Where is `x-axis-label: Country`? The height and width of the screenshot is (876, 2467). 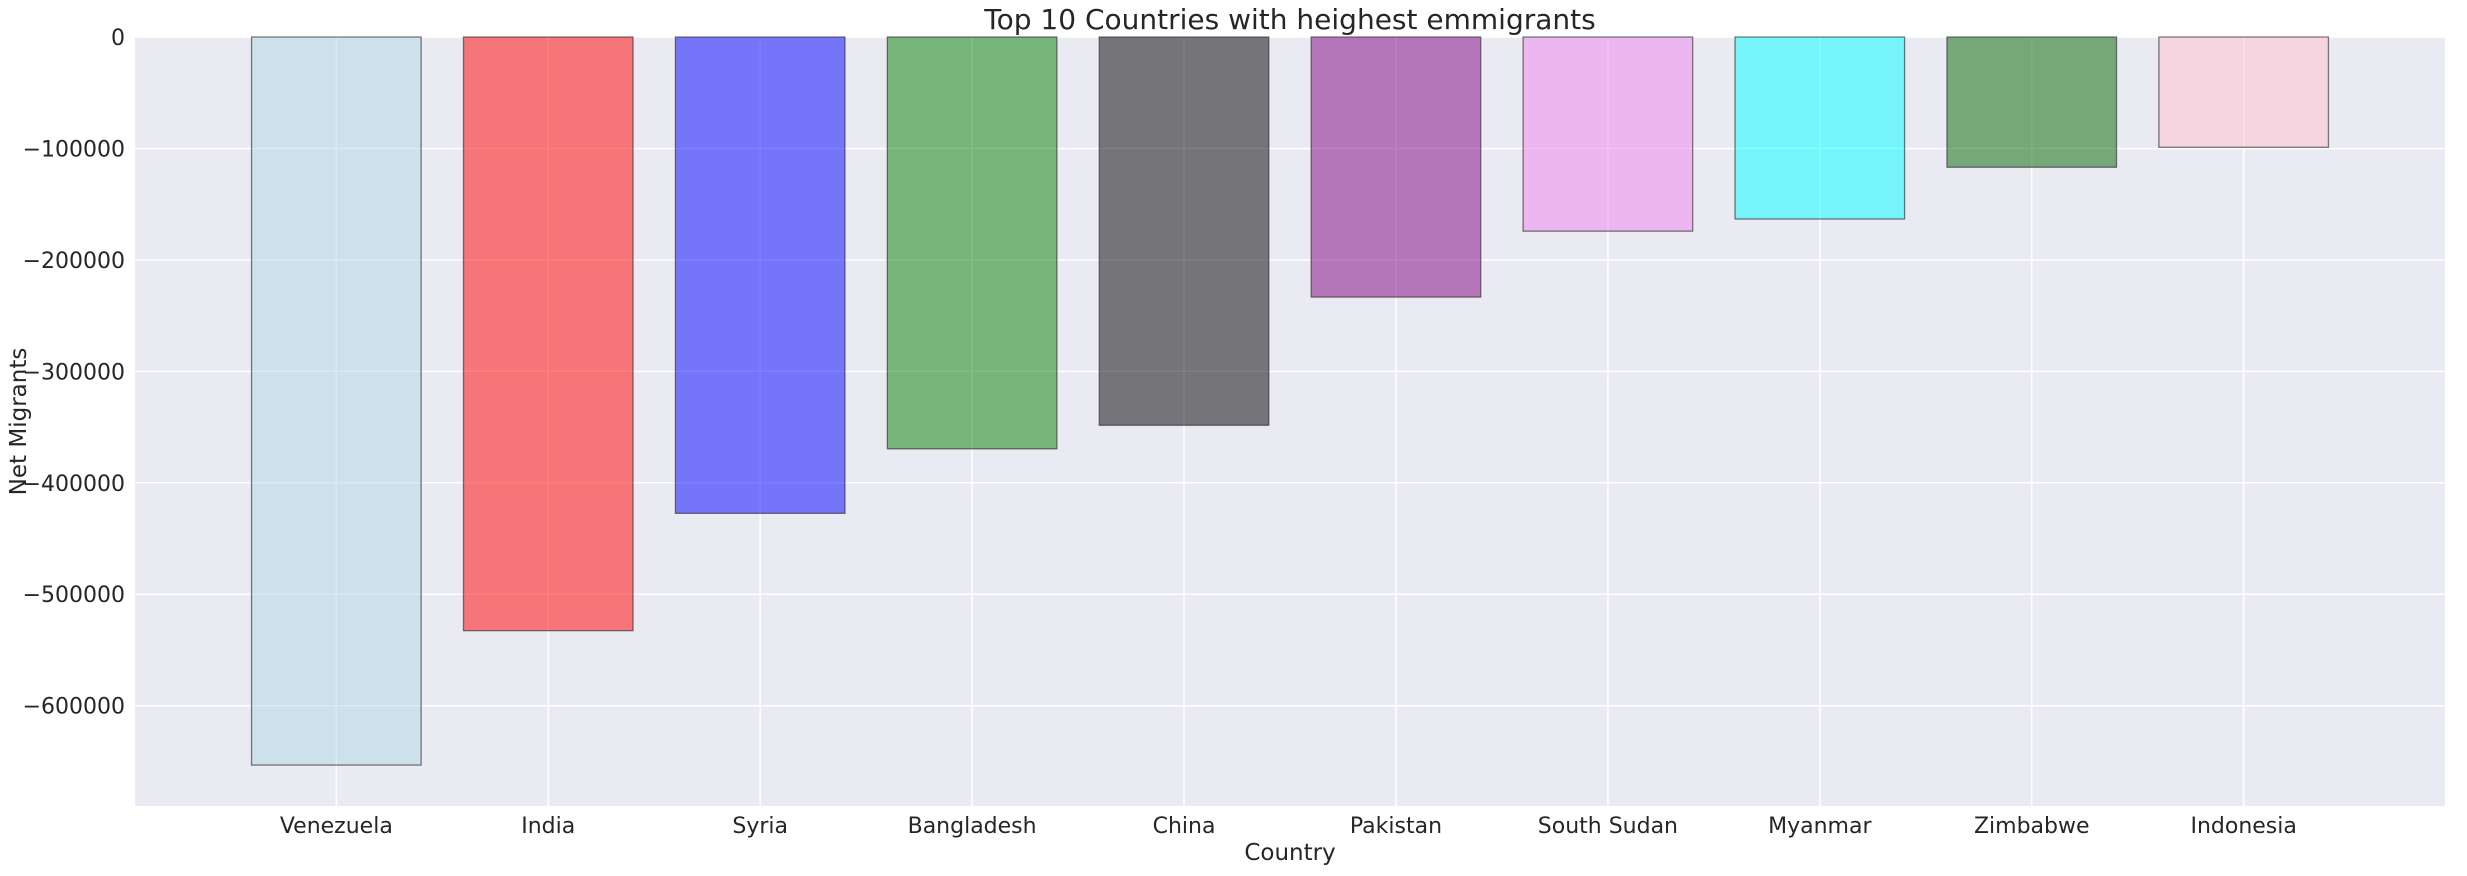 x-axis-label: Country is located at coordinates (1289, 853).